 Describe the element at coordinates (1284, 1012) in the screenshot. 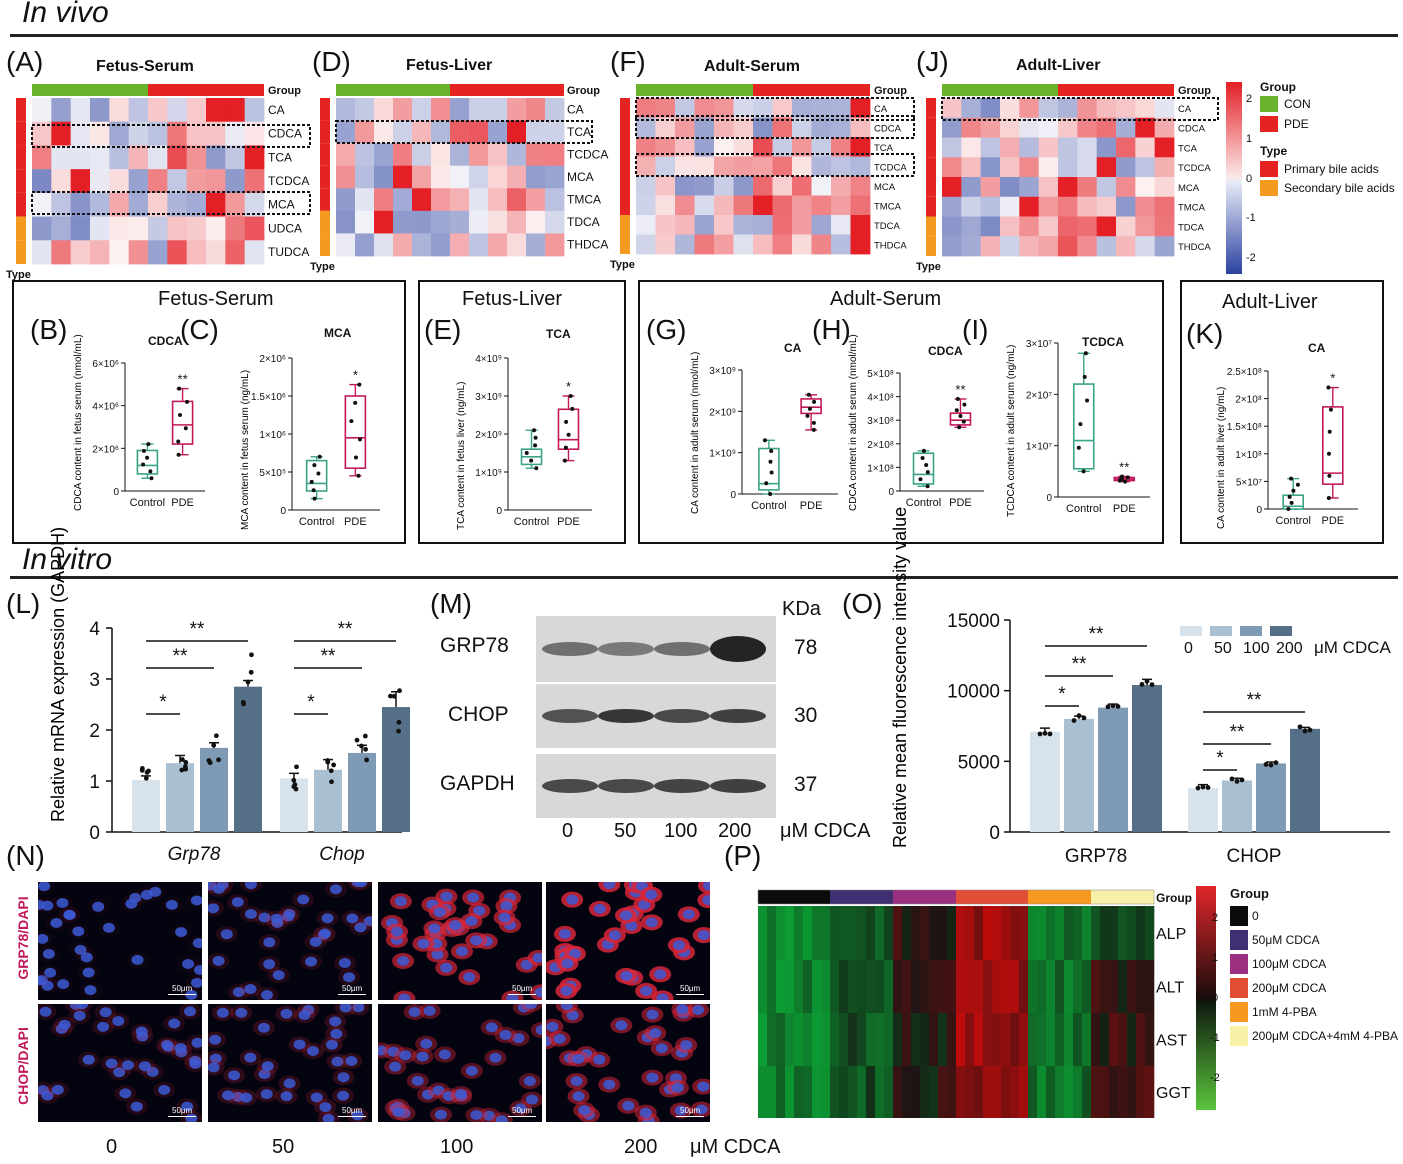

I see `p-legend-label: 1mM 4-PBA` at that location.